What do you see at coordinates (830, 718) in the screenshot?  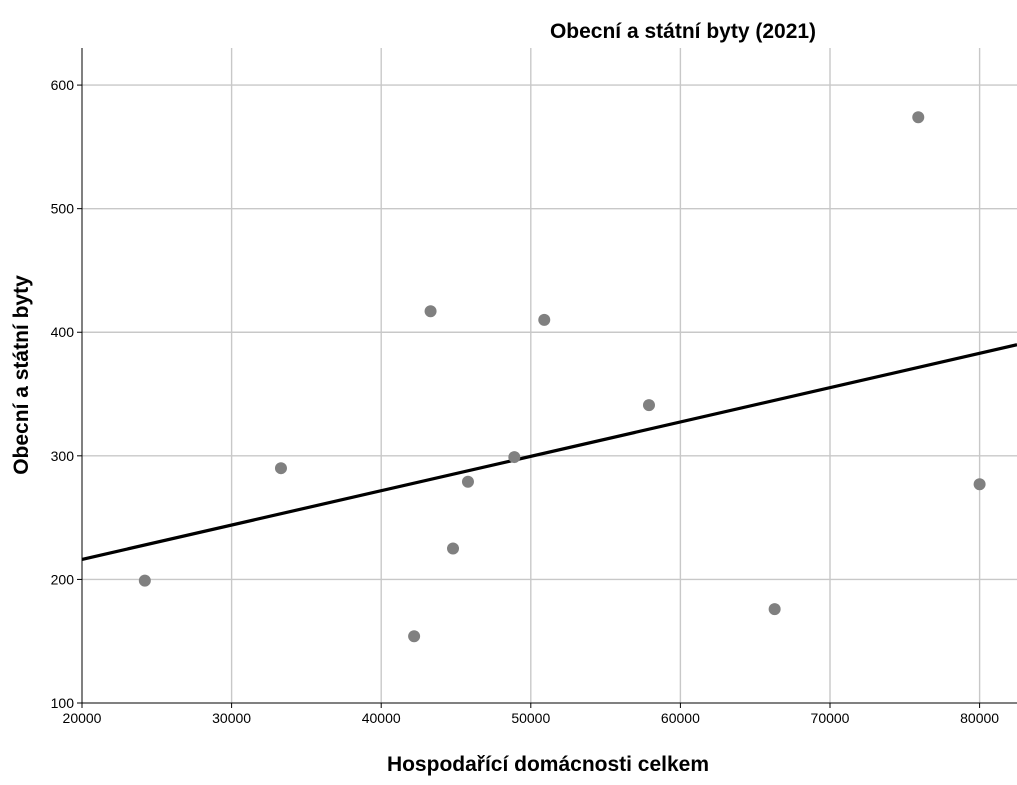 I see `x-tick-label: 70000` at bounding box center [830, 718].